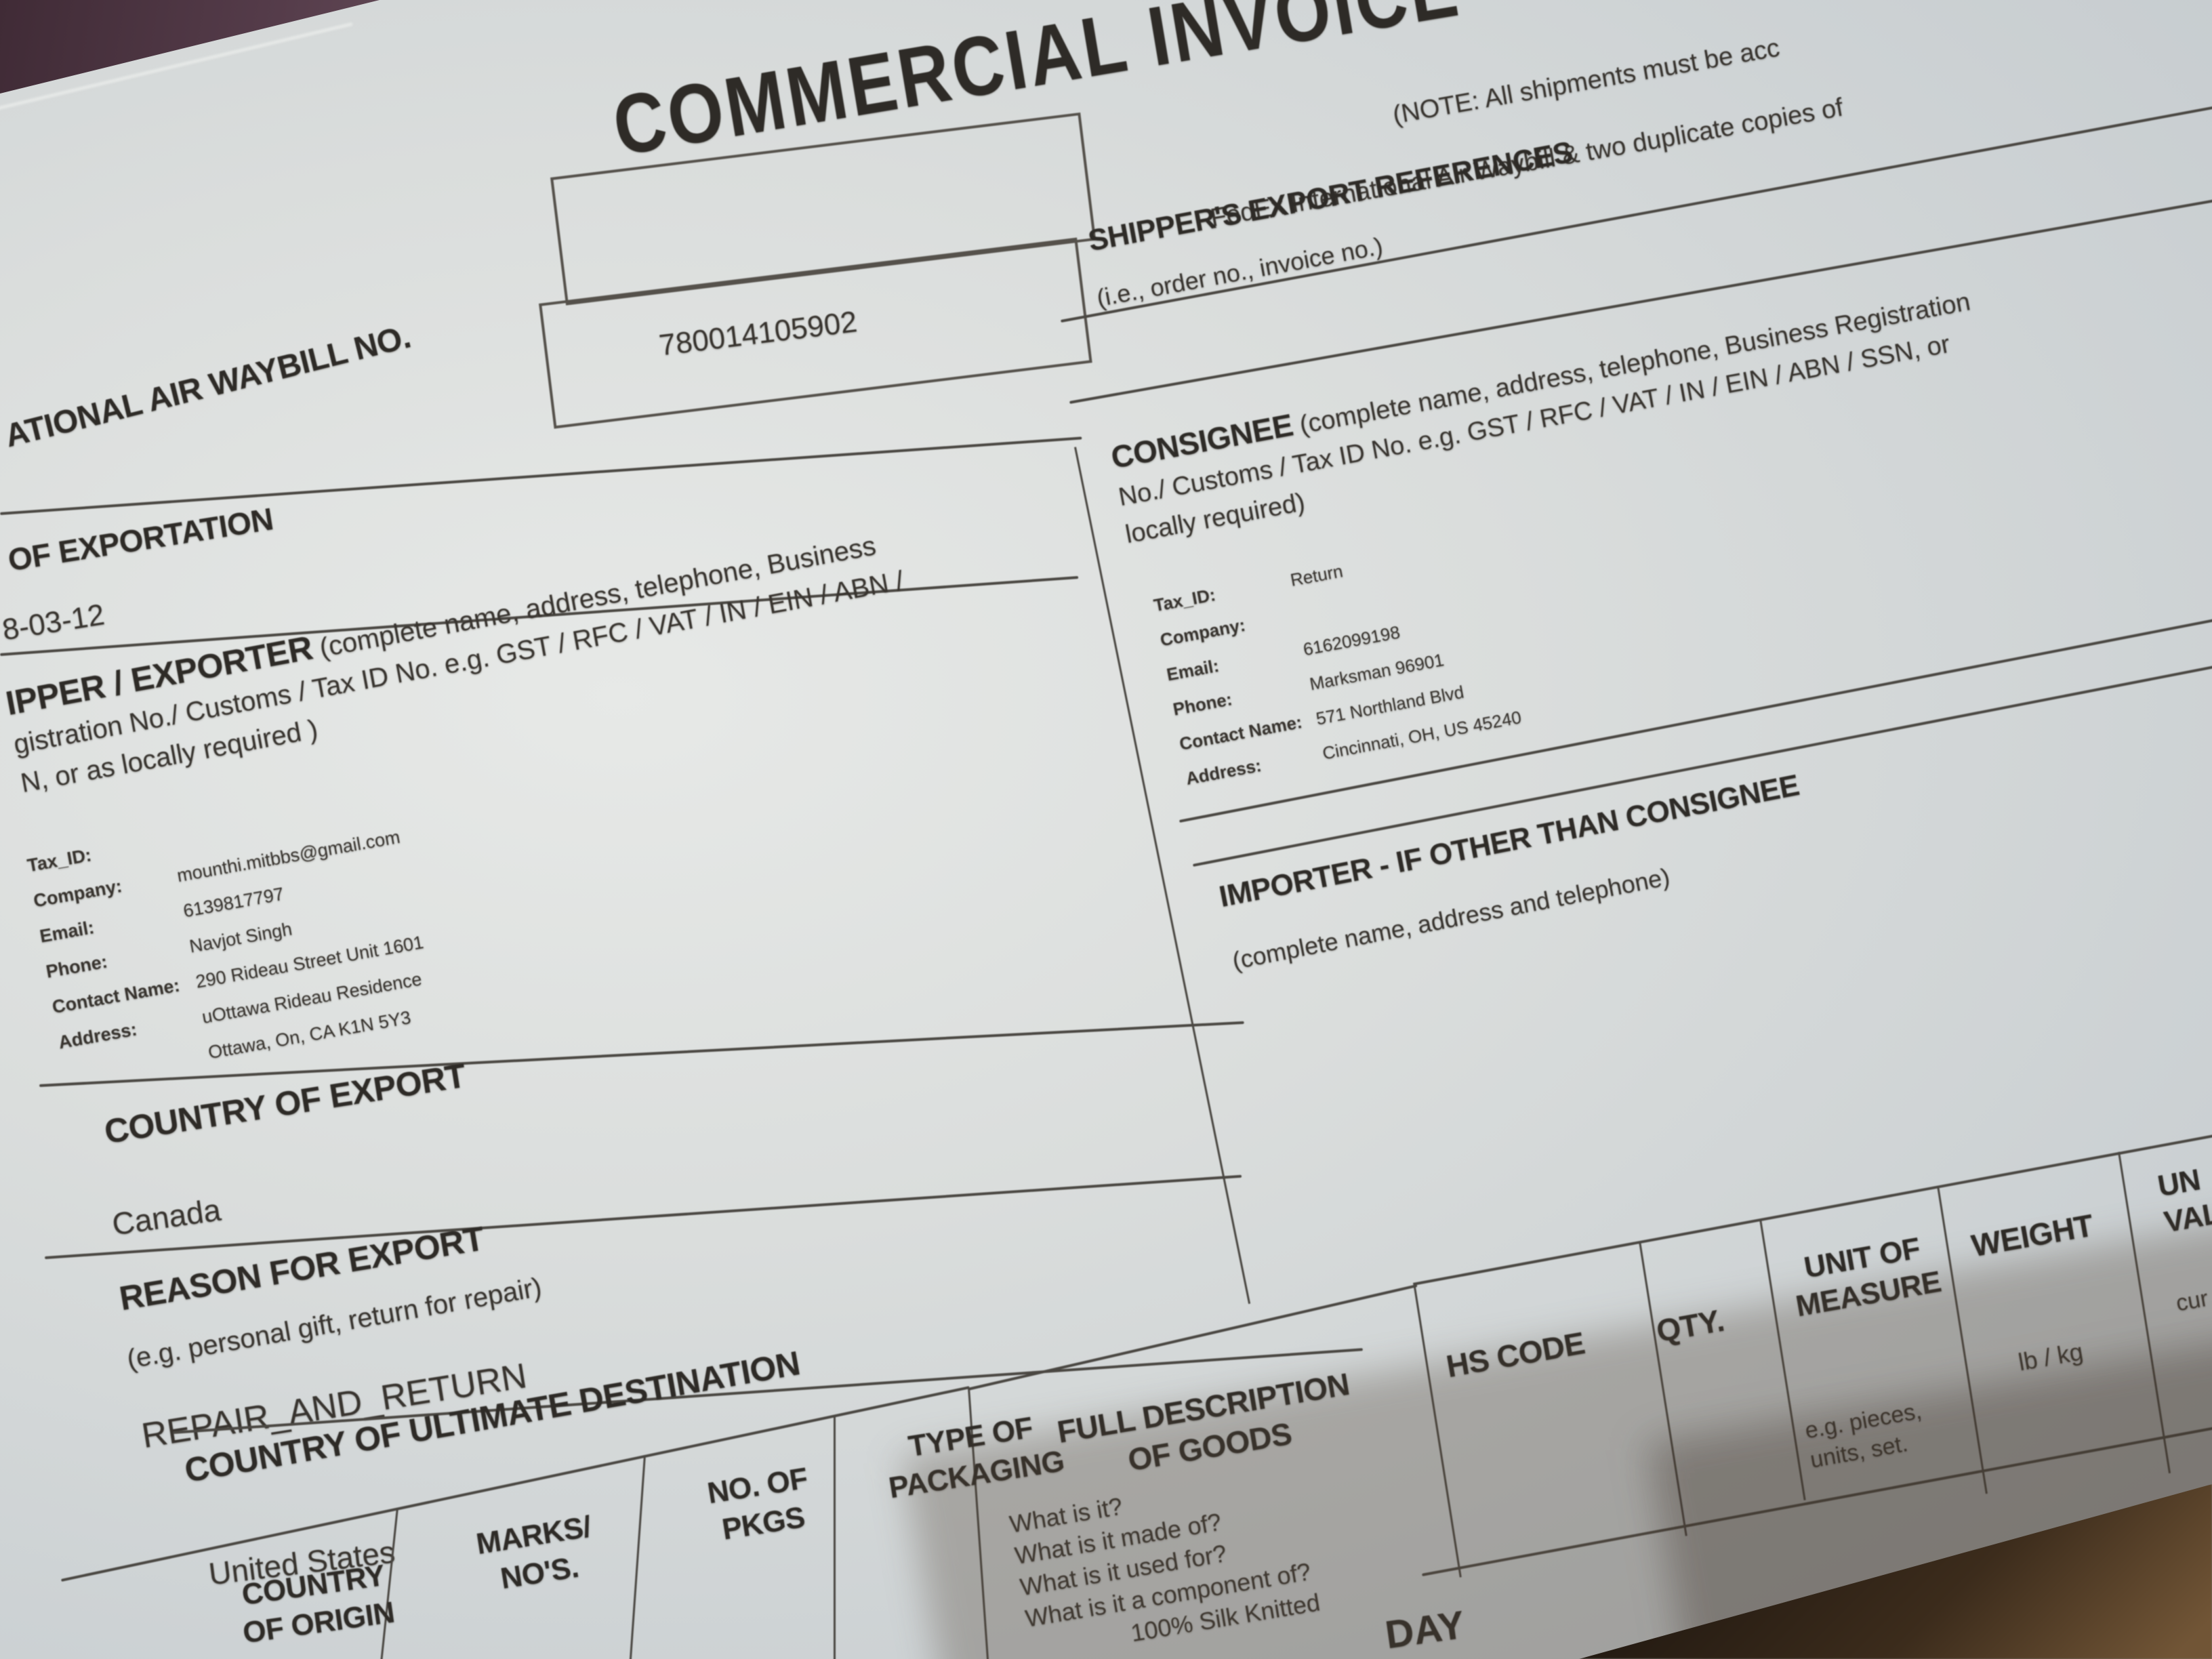 This screenshot has height=1659, width=2212. What do you see at coordinates (760, 1505) in the screenshot?
I see `column-header-no-of-pkgs: NO. OF PKGS` at bounding box center [760, 1505].